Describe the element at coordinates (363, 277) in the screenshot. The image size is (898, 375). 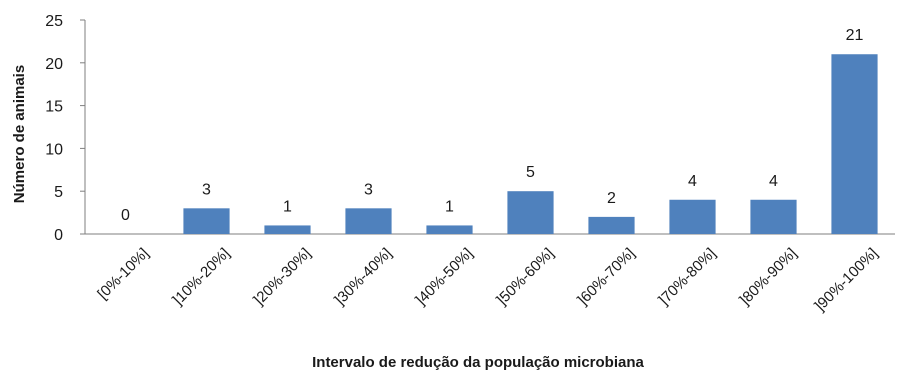
I see `x-tick-label: ]30%-40%]` at that location.